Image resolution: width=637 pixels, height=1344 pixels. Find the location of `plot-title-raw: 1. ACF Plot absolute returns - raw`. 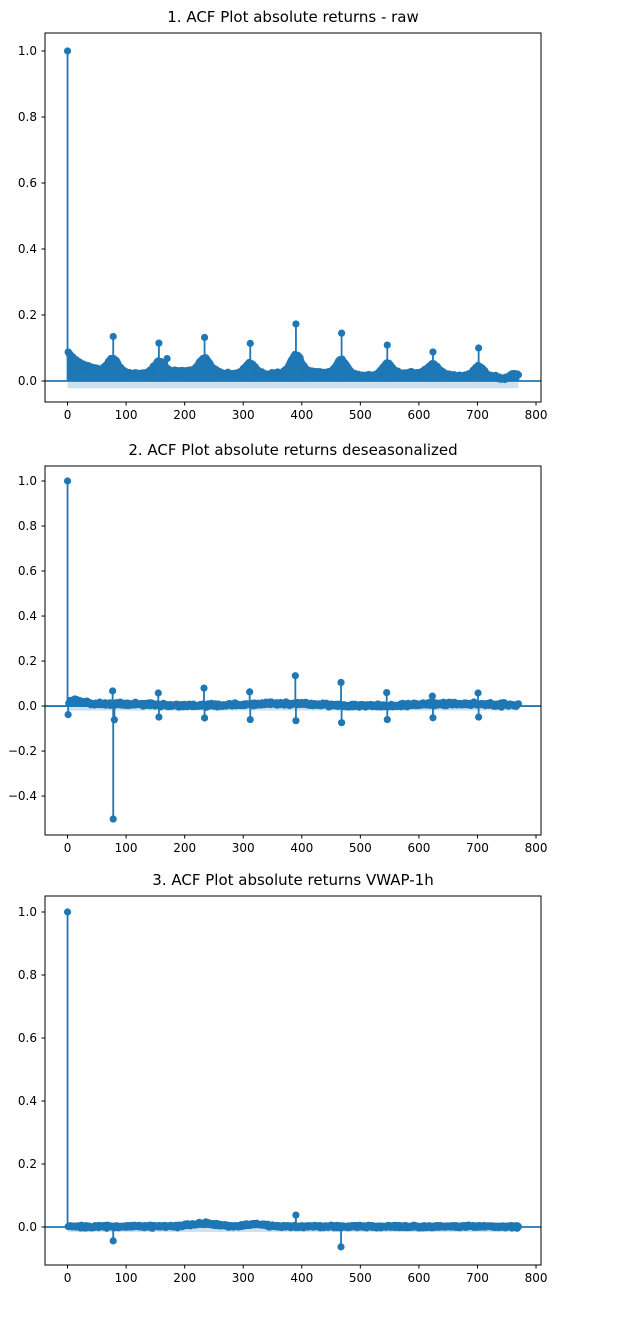

plot-title-raw: 1. ACF Plot absolute returns - raw is located at coordinates (293, 17).